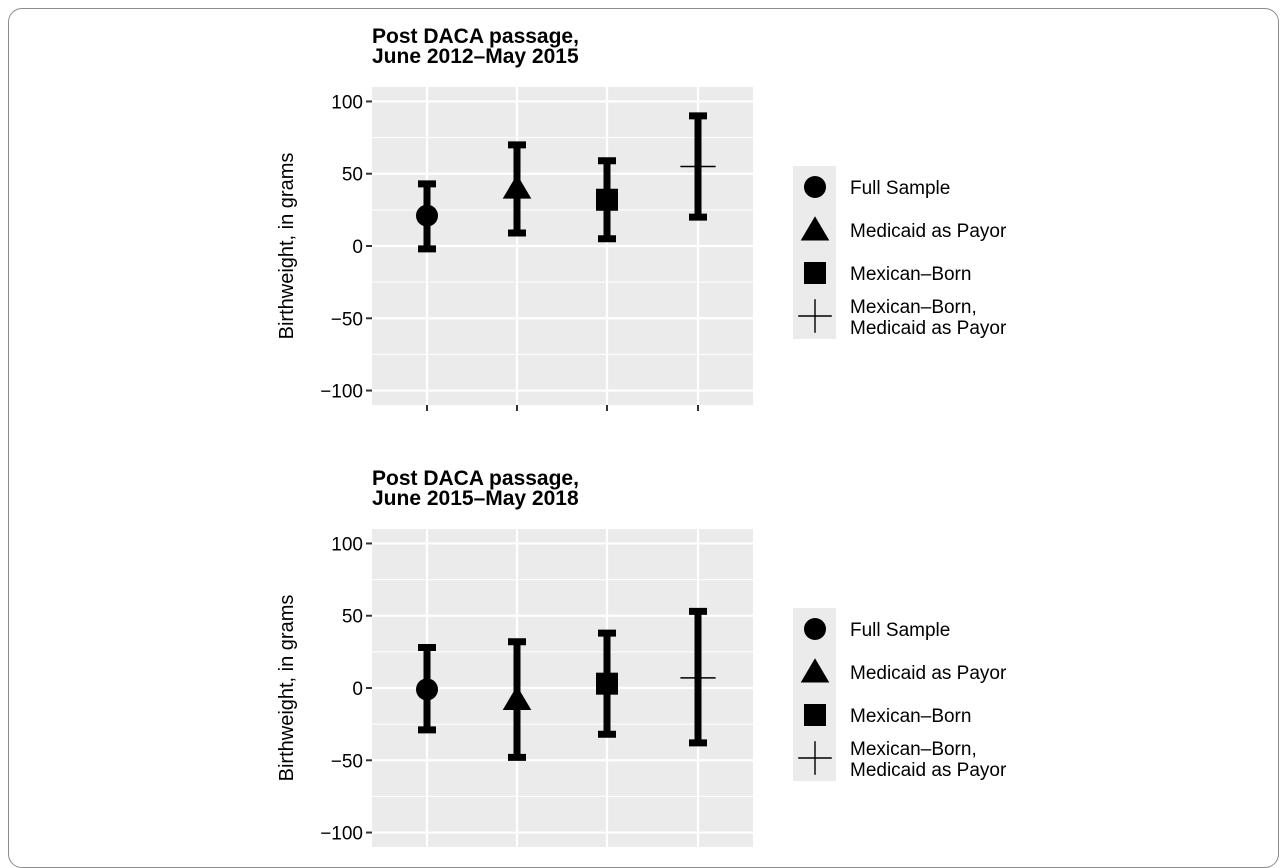 This screenshot has width=1287, height=868. What do you see at coordinates (475, 498) in the screenshot?
I see `chart-title-line-2: June 2015–May 2018` at bounding box center [475, 498].